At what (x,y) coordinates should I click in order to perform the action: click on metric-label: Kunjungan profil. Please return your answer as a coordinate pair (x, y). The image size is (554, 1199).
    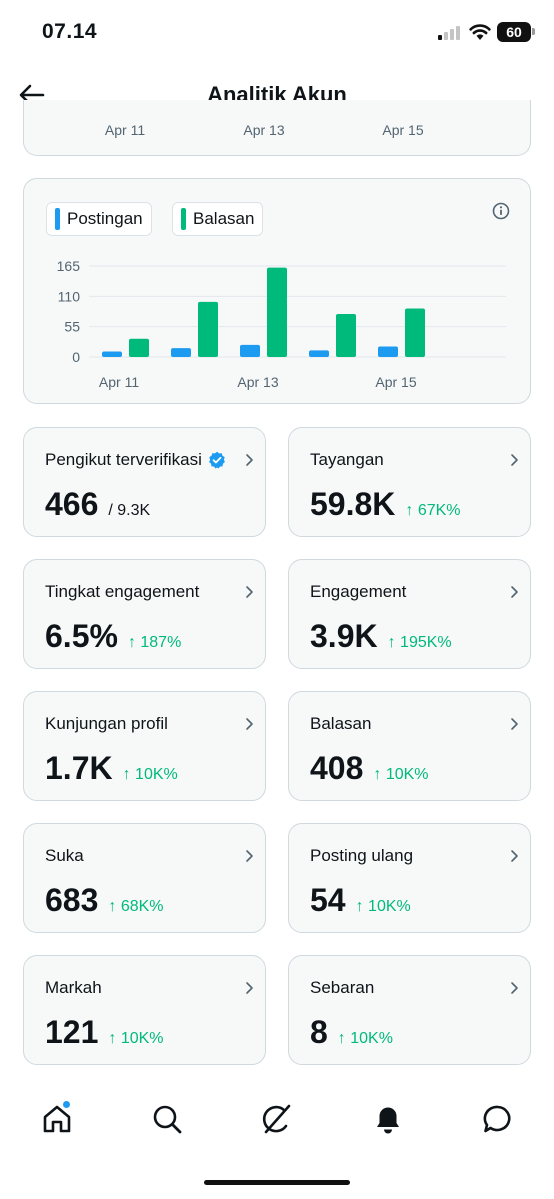
    Looking at the image, I should click on (106, 724).